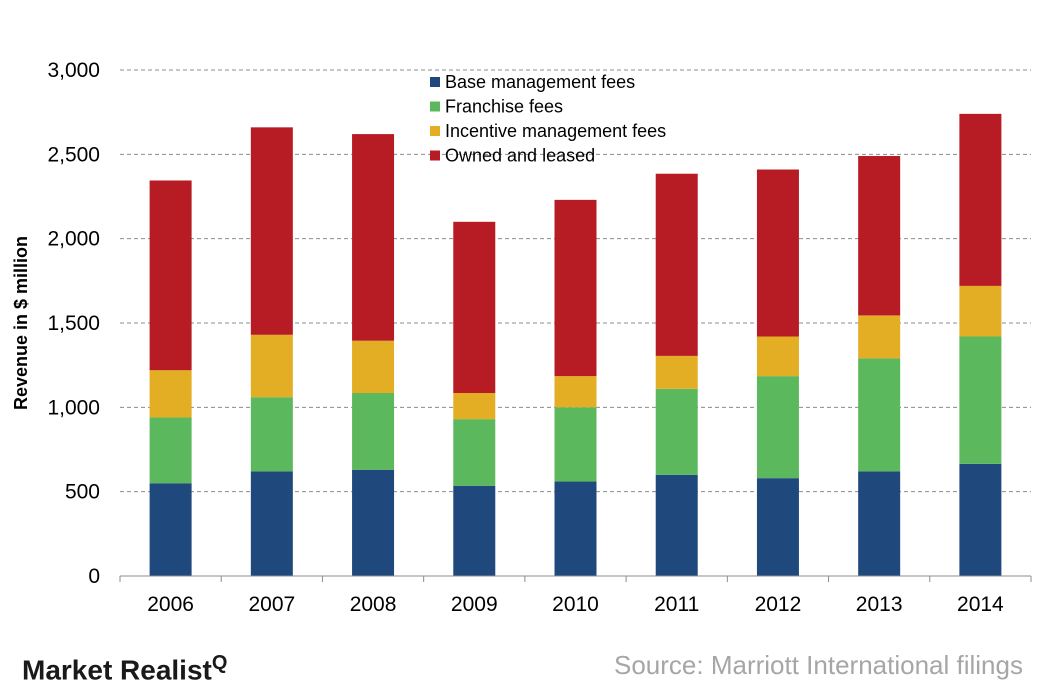 The width and height of the screenshot is (1051, 686). Describe the element at coordinates (676, 431) in the screenshot. I see `bar-segment-franchise-fees-2011` at that location.